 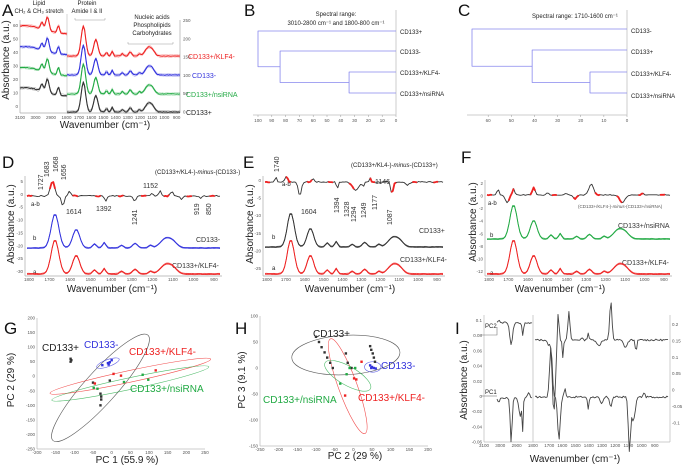 What do you see at coordinates (586, 279) in the screenshot?
I see `f-xtick-1300: 1300` at bounding box center [586, 279].